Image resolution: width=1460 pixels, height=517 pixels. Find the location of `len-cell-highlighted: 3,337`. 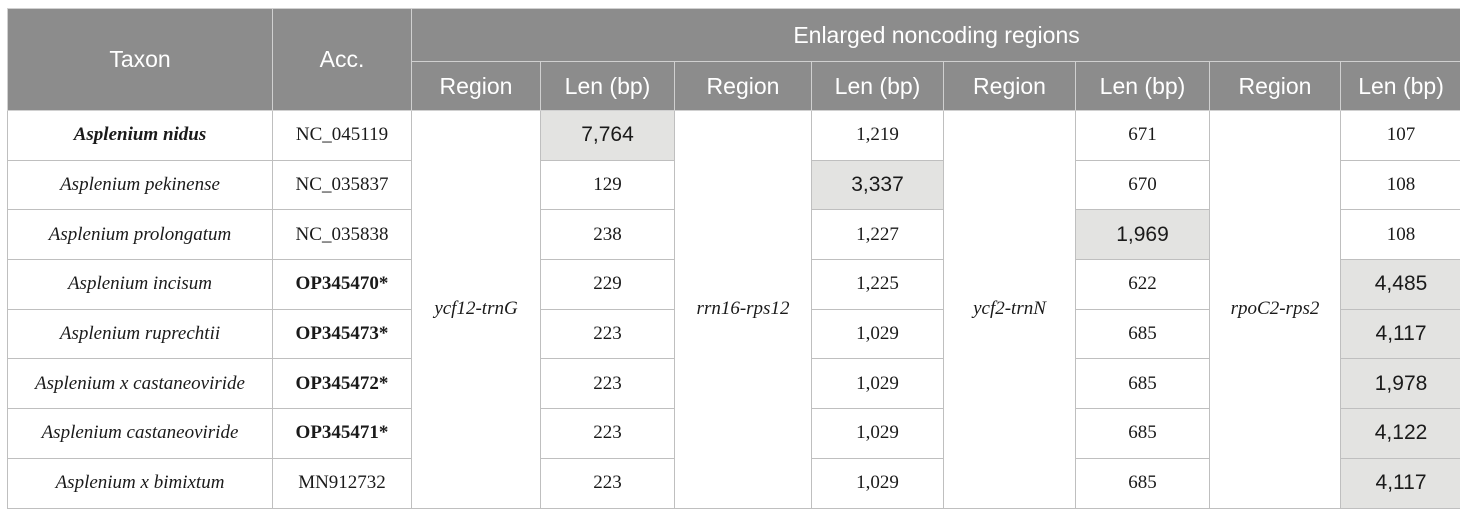

len-cell-highlighted: 3,337 is located at coordinates (877, 185).